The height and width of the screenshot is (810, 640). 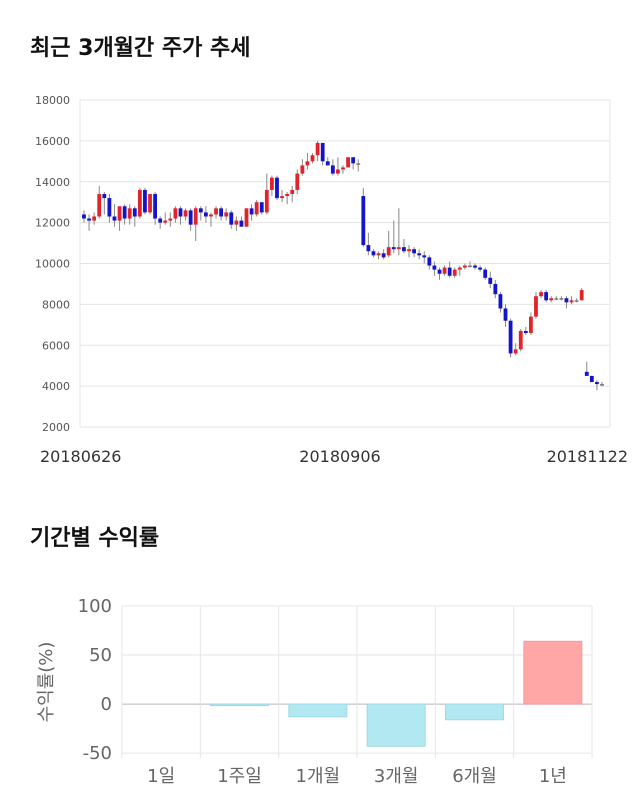 I want to click on x-tick-label: 1개월, so click(x=318, y=776).